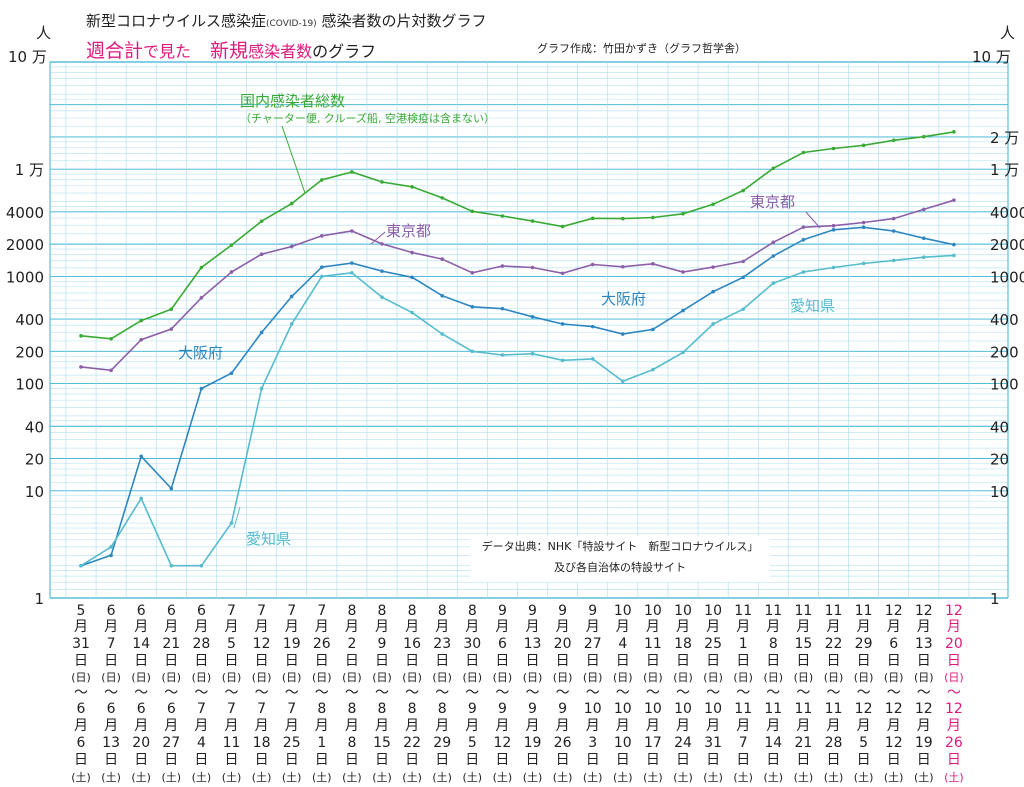 This screenshot has height=787, width=1024. Describe the element at coordinates (954, 743) in the screenshot. I see `x-category-token: 26` at that location.